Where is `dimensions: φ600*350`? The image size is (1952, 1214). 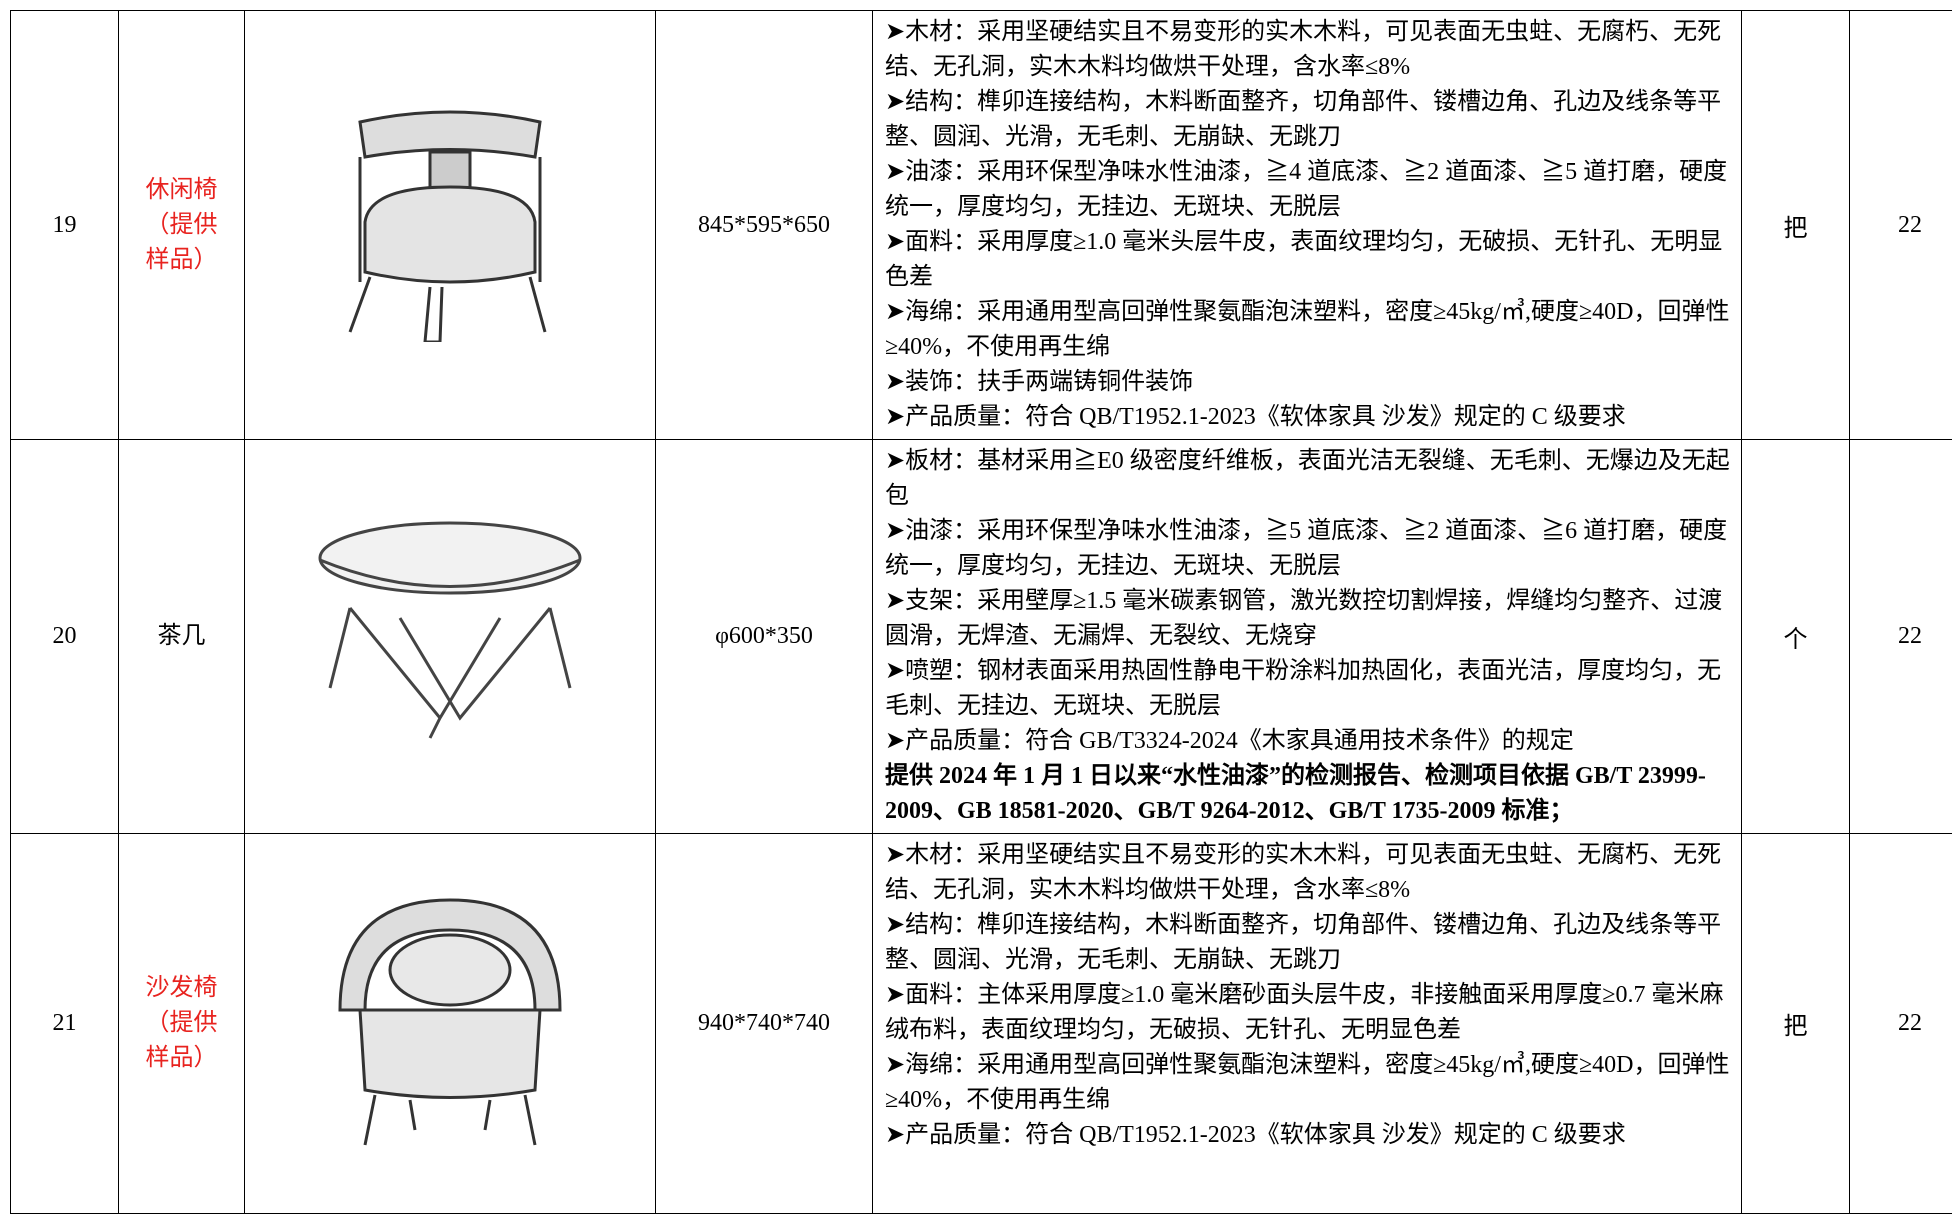
dimensions: φ600*350 is located at coordinates (764, 637).